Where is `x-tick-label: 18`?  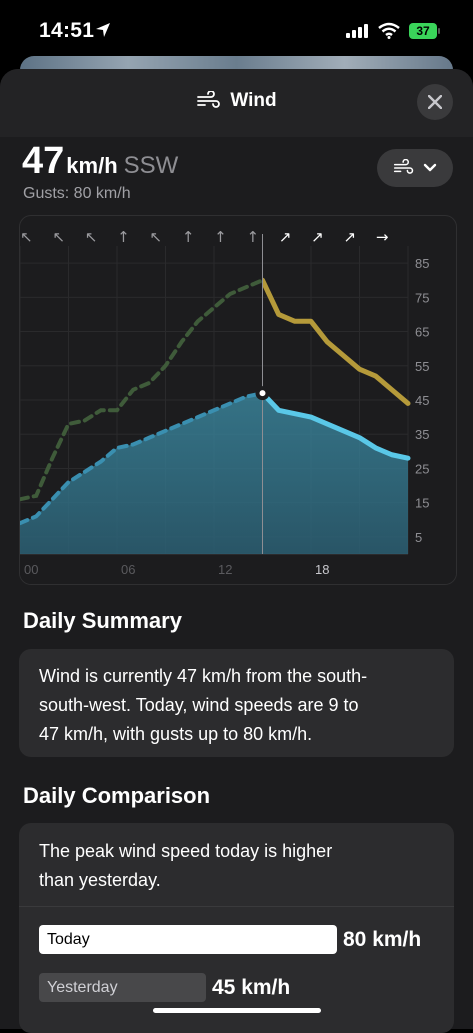
x-tick-label: 18 is located at coordinates (322, 569).